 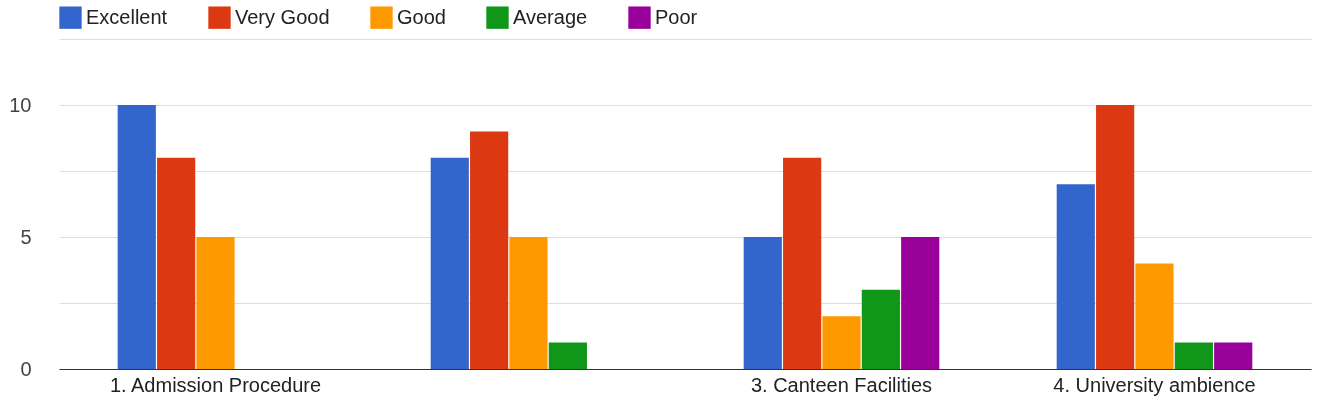 What do you see at coordinates (282, 16) in the screenshot?
I see `legend-label: Very Good` at bounding box center [282, 16].